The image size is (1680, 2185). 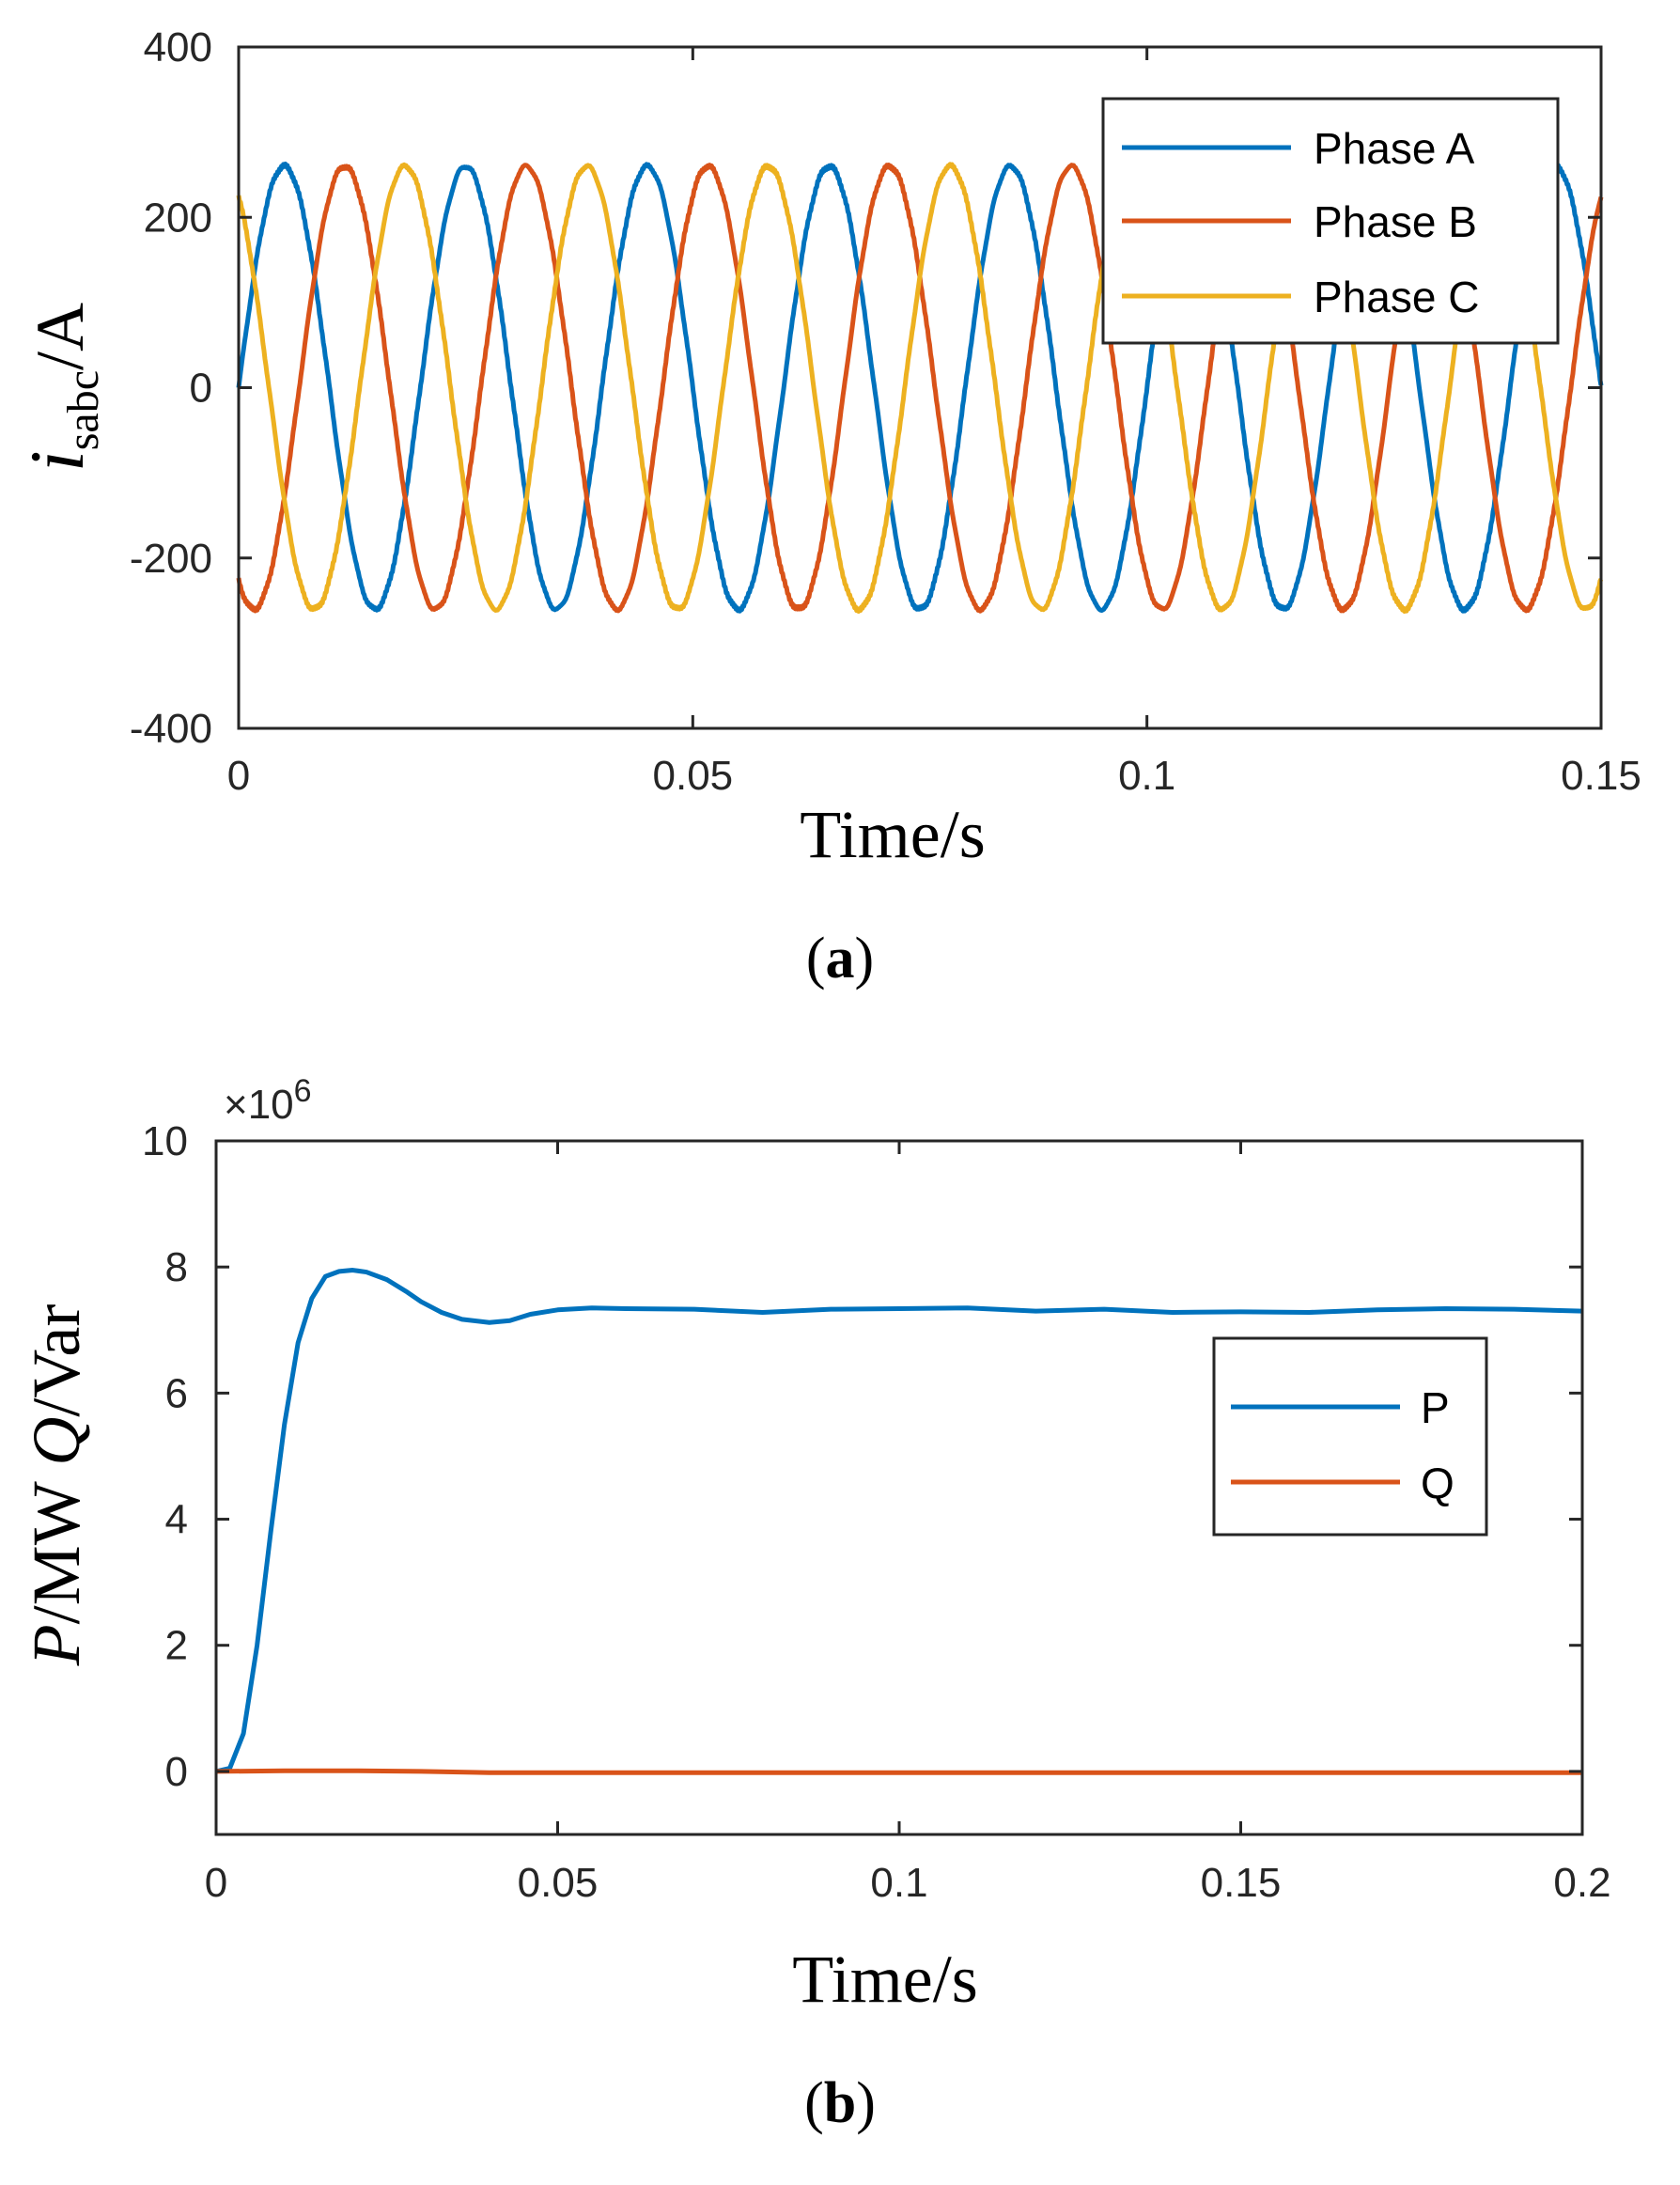 I want to click on legend-label-phase-b: Phase B, so click(x=1395, y=221).